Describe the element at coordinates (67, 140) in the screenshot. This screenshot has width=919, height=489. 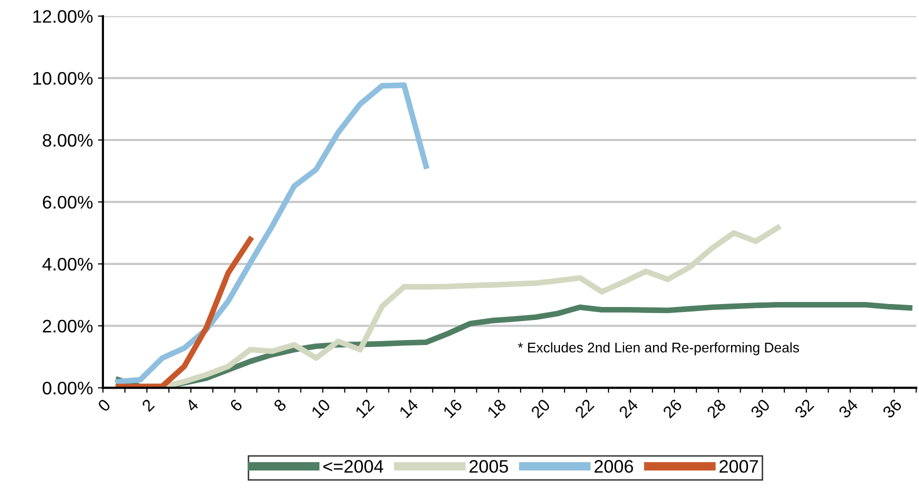
I see `y-tick-label: 8.00%` at that location.